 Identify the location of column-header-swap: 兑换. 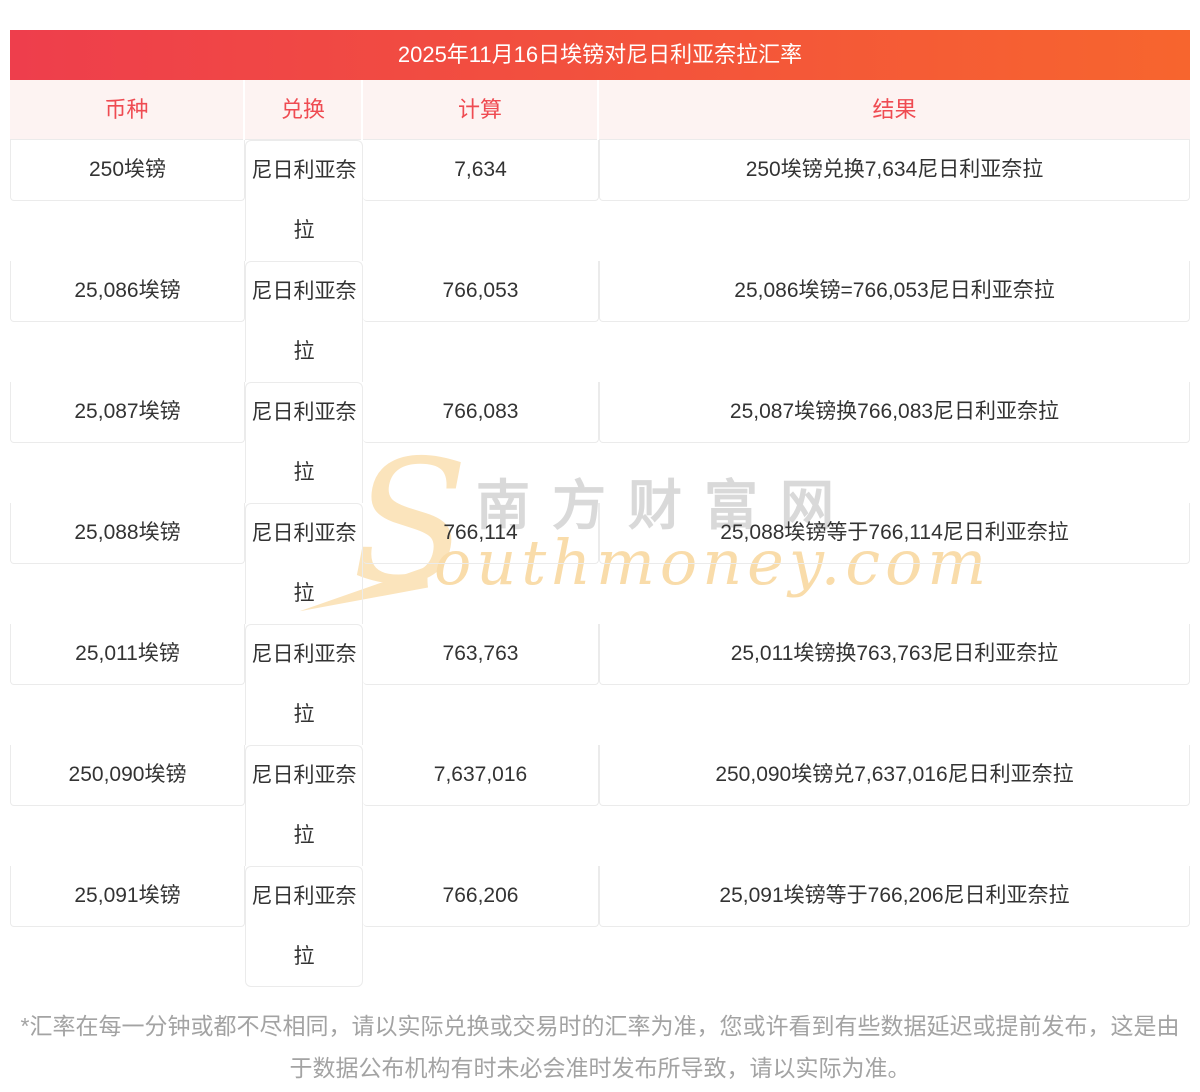
(304, 110).